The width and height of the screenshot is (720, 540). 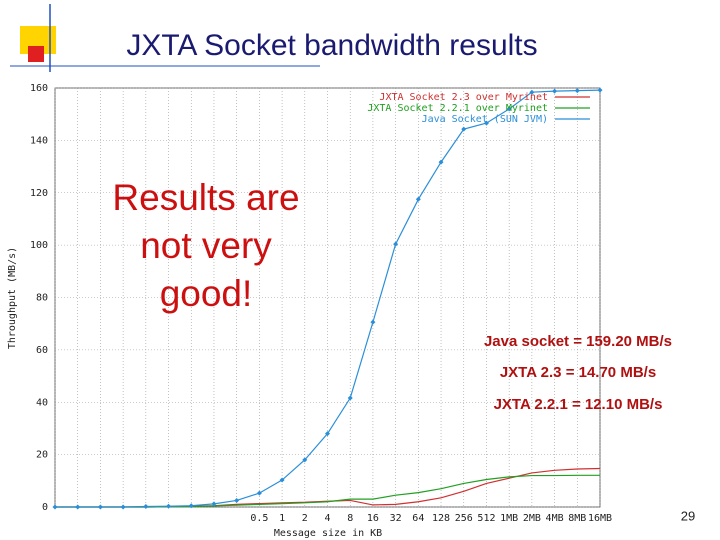 I want to click on y-tick-label: 100, so click(x=39, y=245).